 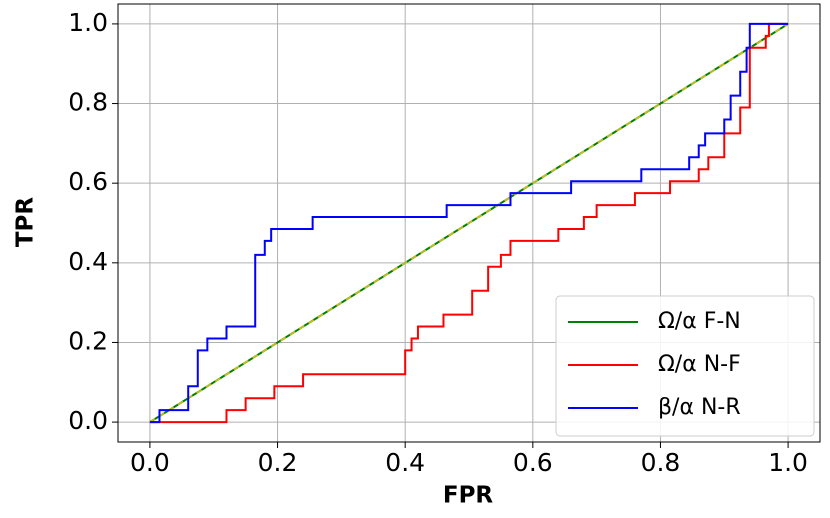 I want to click on legend-box, so click(x=685, y=366).